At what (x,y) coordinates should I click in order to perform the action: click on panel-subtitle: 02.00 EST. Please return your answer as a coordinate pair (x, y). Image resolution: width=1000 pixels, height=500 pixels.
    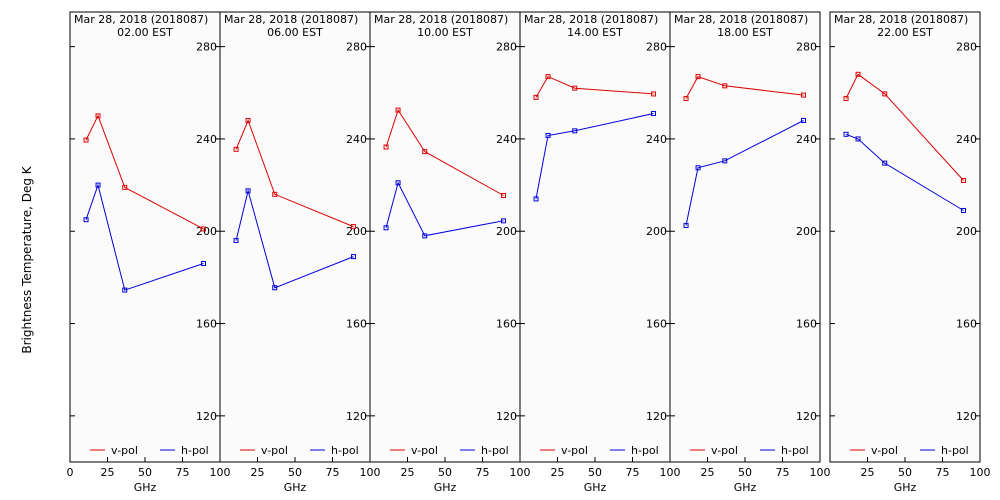
    Looking at the image, I should click on (145, 32).